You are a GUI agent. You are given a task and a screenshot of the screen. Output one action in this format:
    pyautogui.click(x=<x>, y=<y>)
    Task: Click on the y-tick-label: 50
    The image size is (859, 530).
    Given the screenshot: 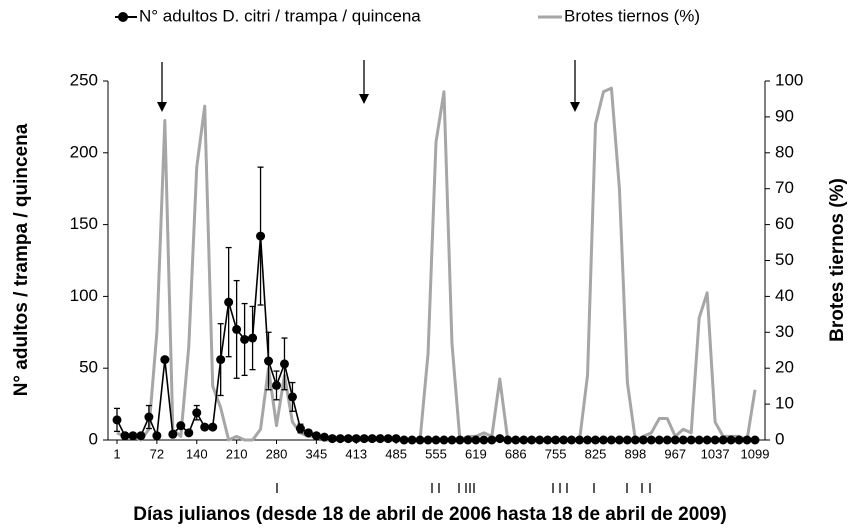 What is the action you would take?
    pyautogui.click(x=88, y=367)
    